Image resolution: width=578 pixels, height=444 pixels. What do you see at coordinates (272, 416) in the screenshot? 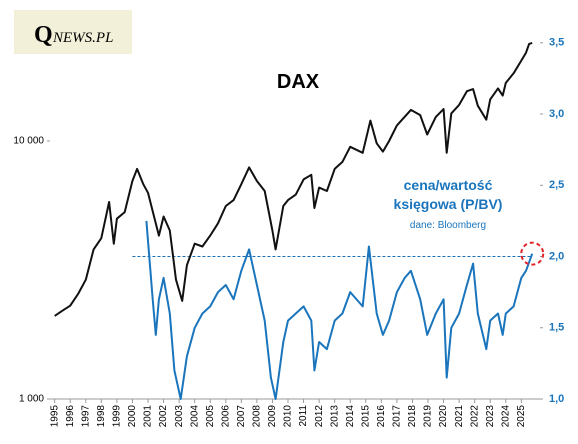
I see `x-tick-label: 2009` at bounding box center [272, 416].